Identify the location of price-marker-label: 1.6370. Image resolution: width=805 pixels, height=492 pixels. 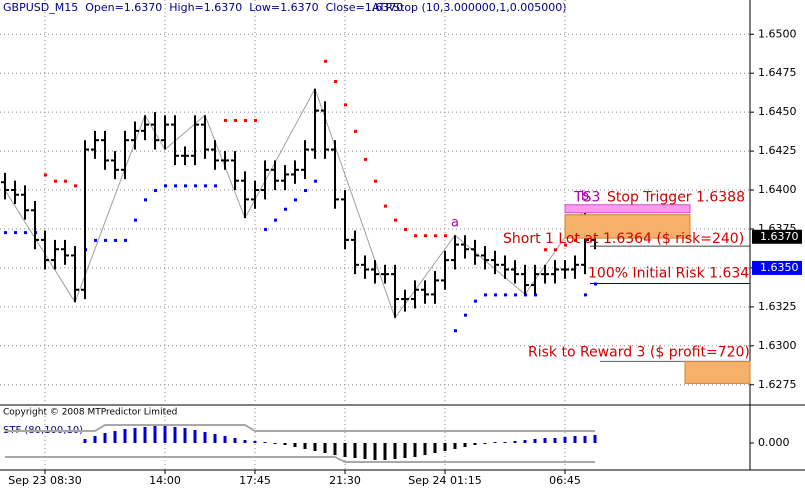
(779, 236).